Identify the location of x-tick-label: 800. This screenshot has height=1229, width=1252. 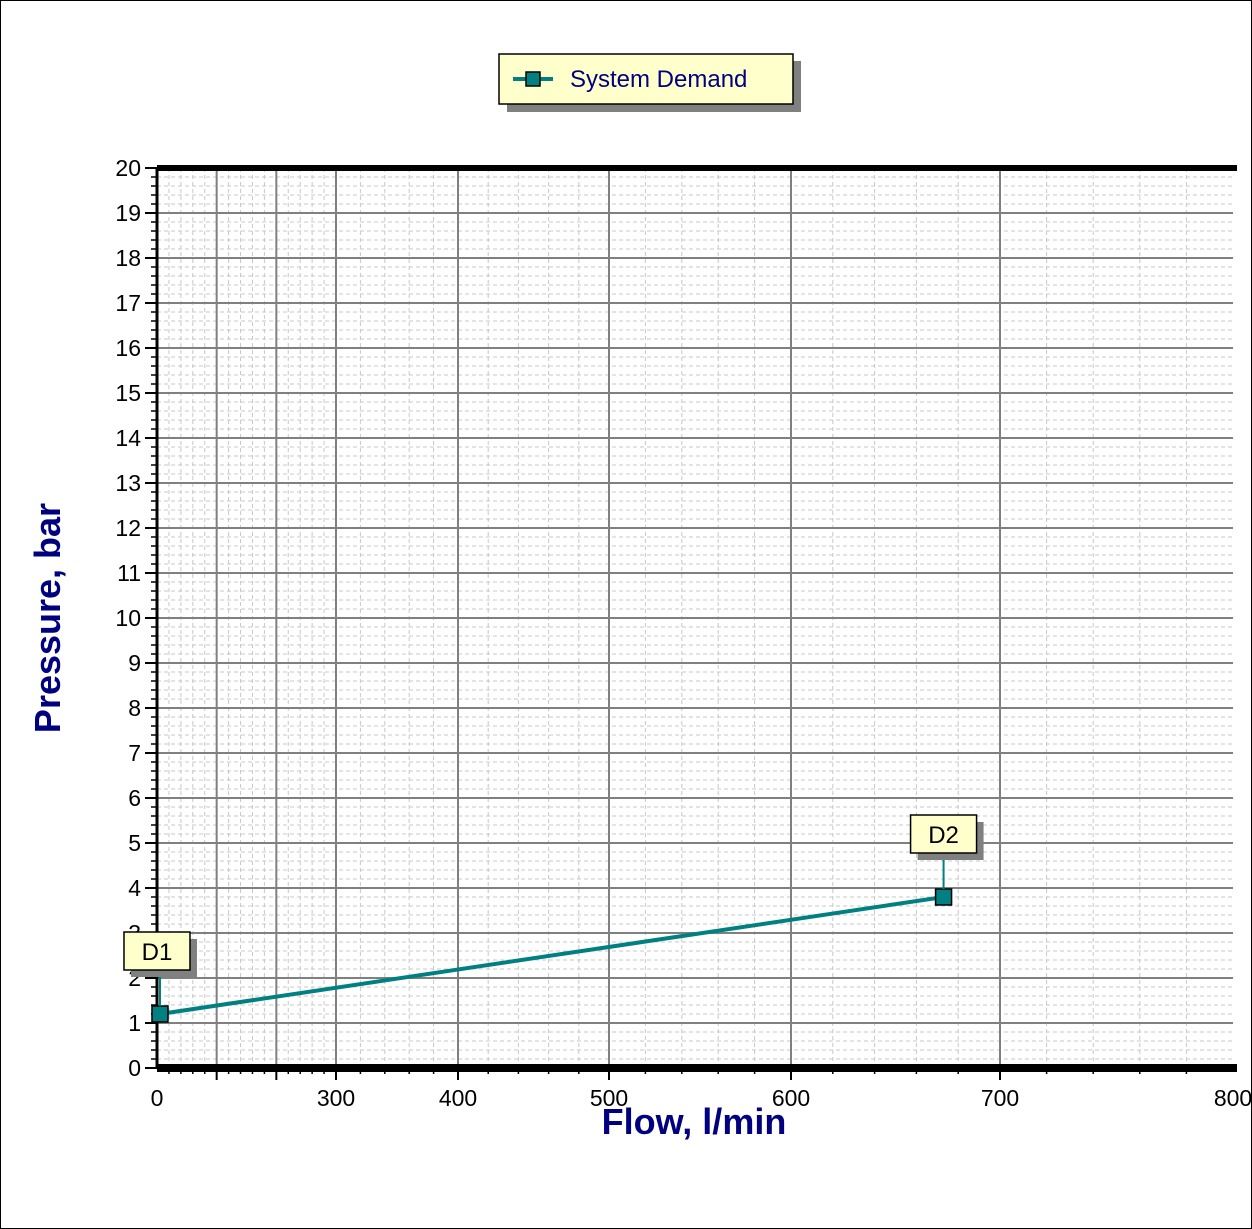
(1233, 1098).